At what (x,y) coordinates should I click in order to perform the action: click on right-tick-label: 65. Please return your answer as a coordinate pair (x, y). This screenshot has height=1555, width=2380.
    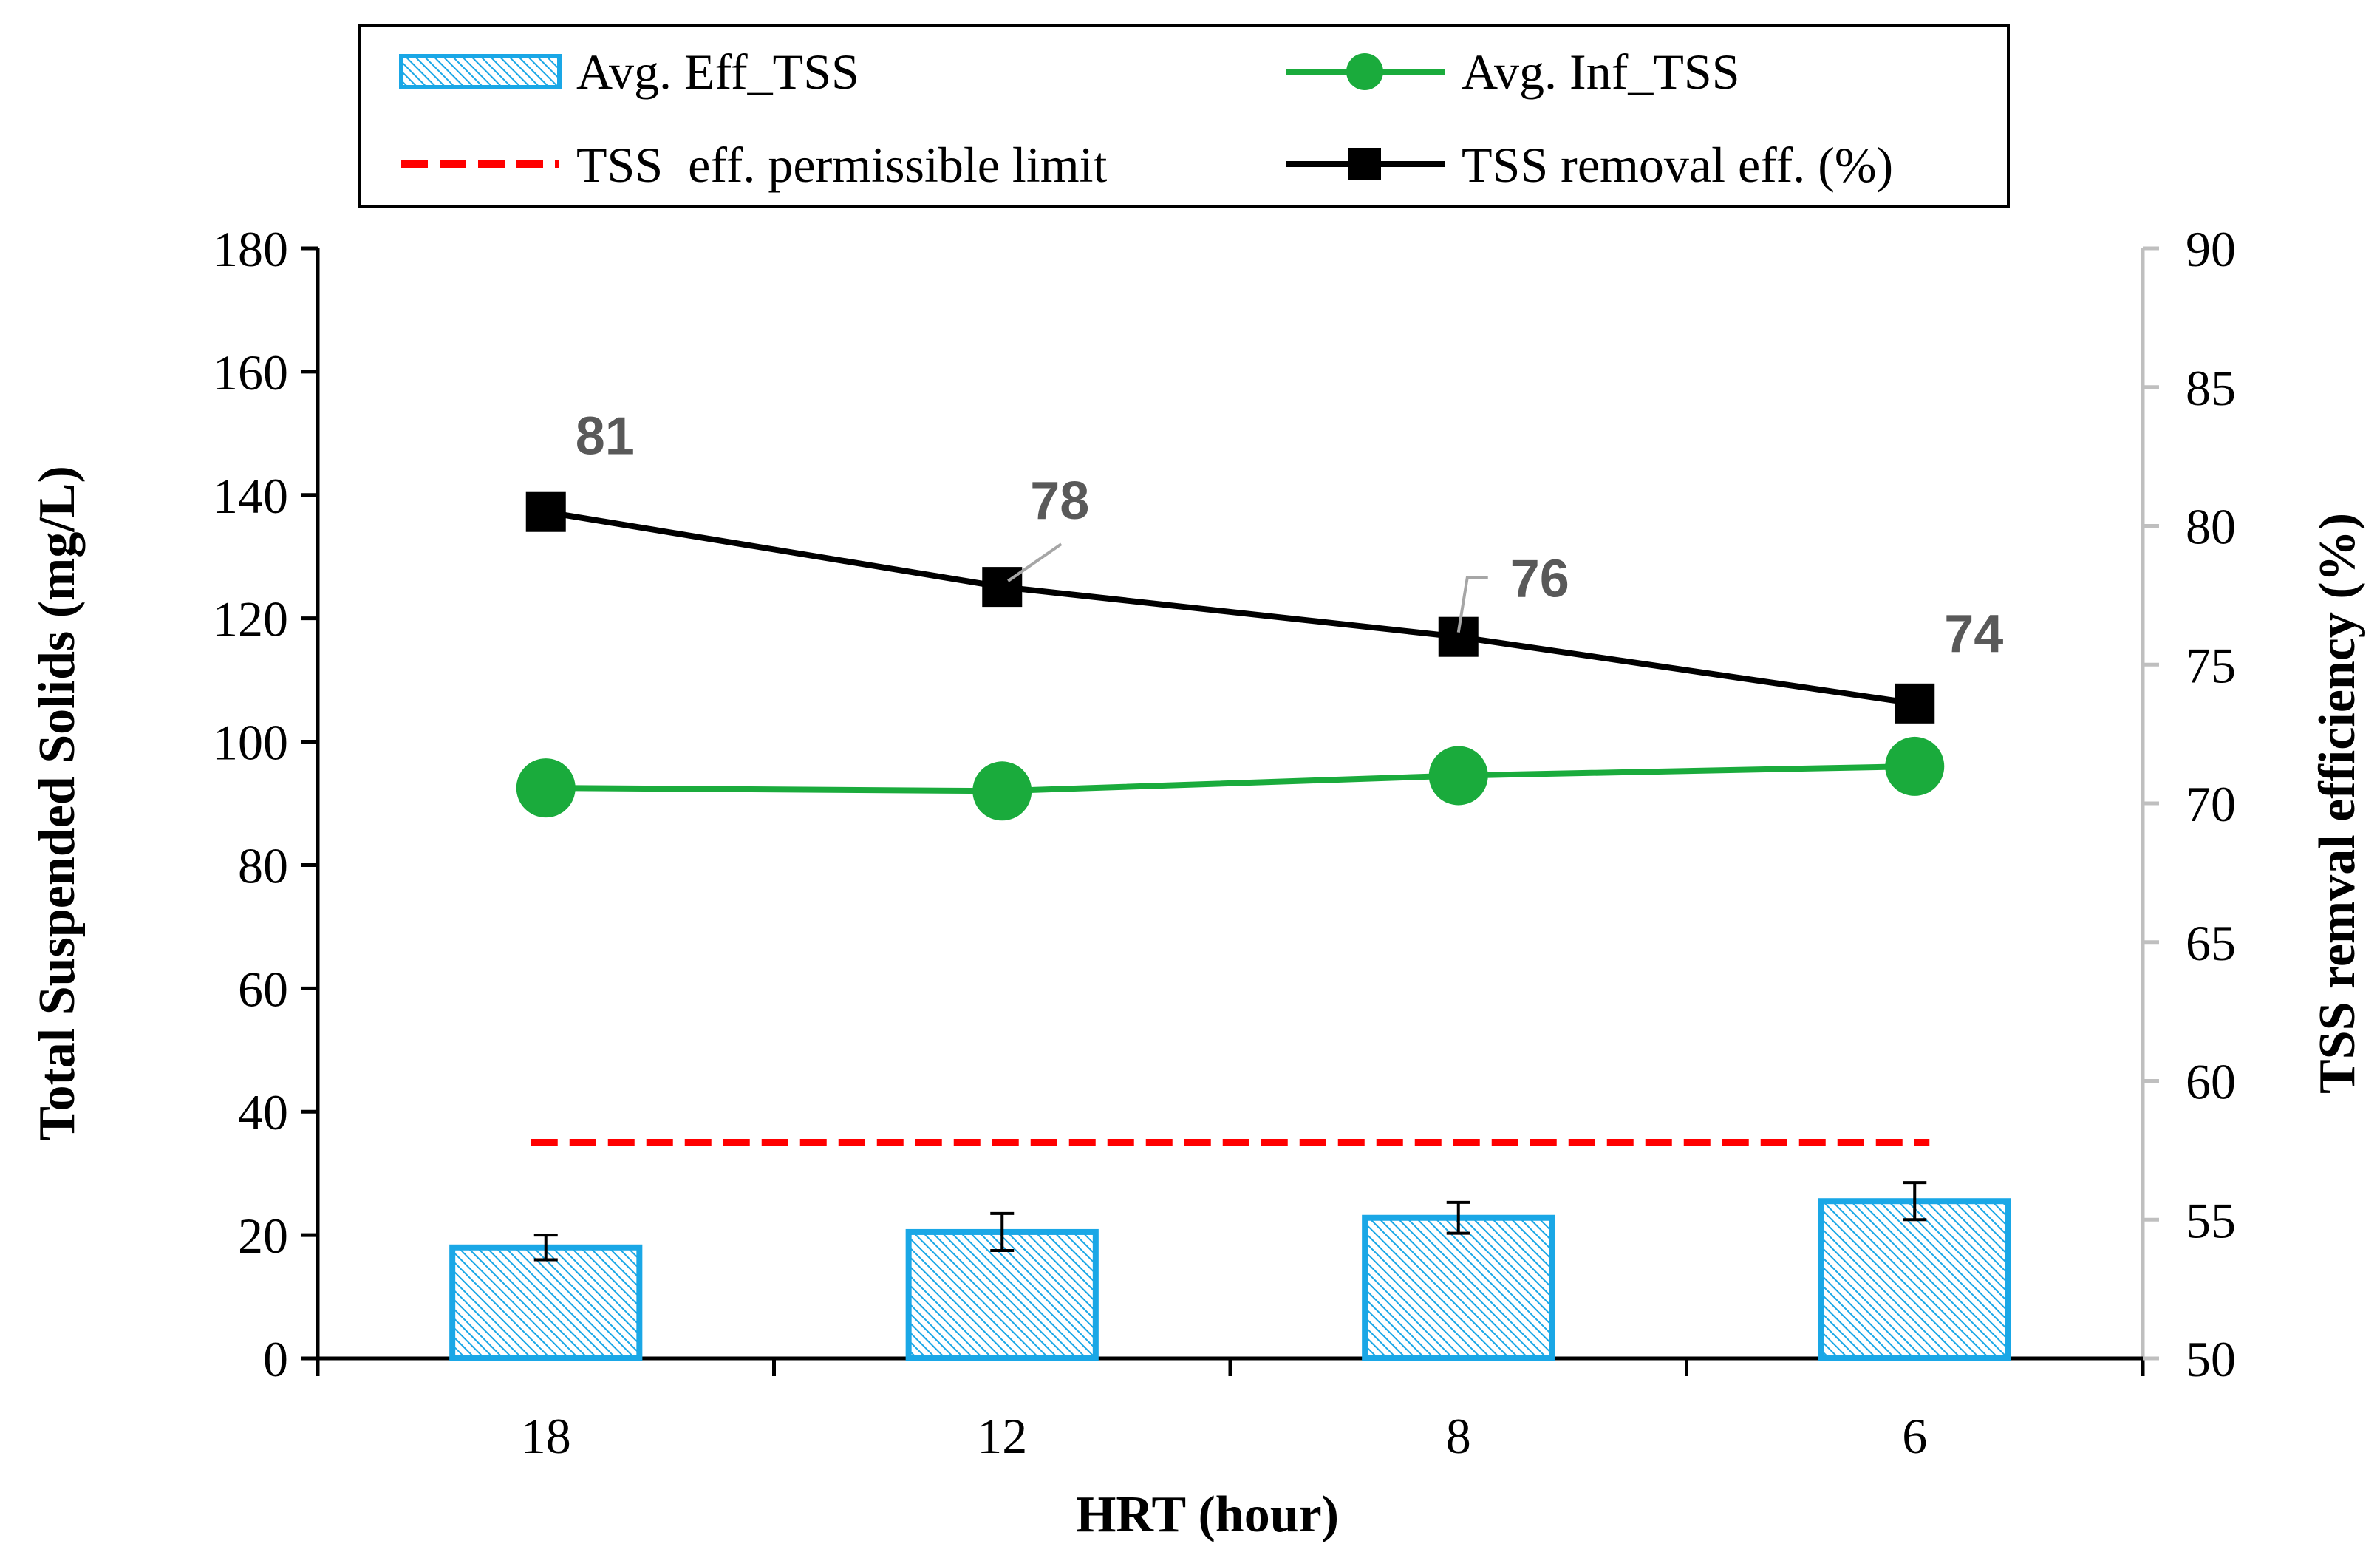
    Looking at the image, I should click on (2211, 943).